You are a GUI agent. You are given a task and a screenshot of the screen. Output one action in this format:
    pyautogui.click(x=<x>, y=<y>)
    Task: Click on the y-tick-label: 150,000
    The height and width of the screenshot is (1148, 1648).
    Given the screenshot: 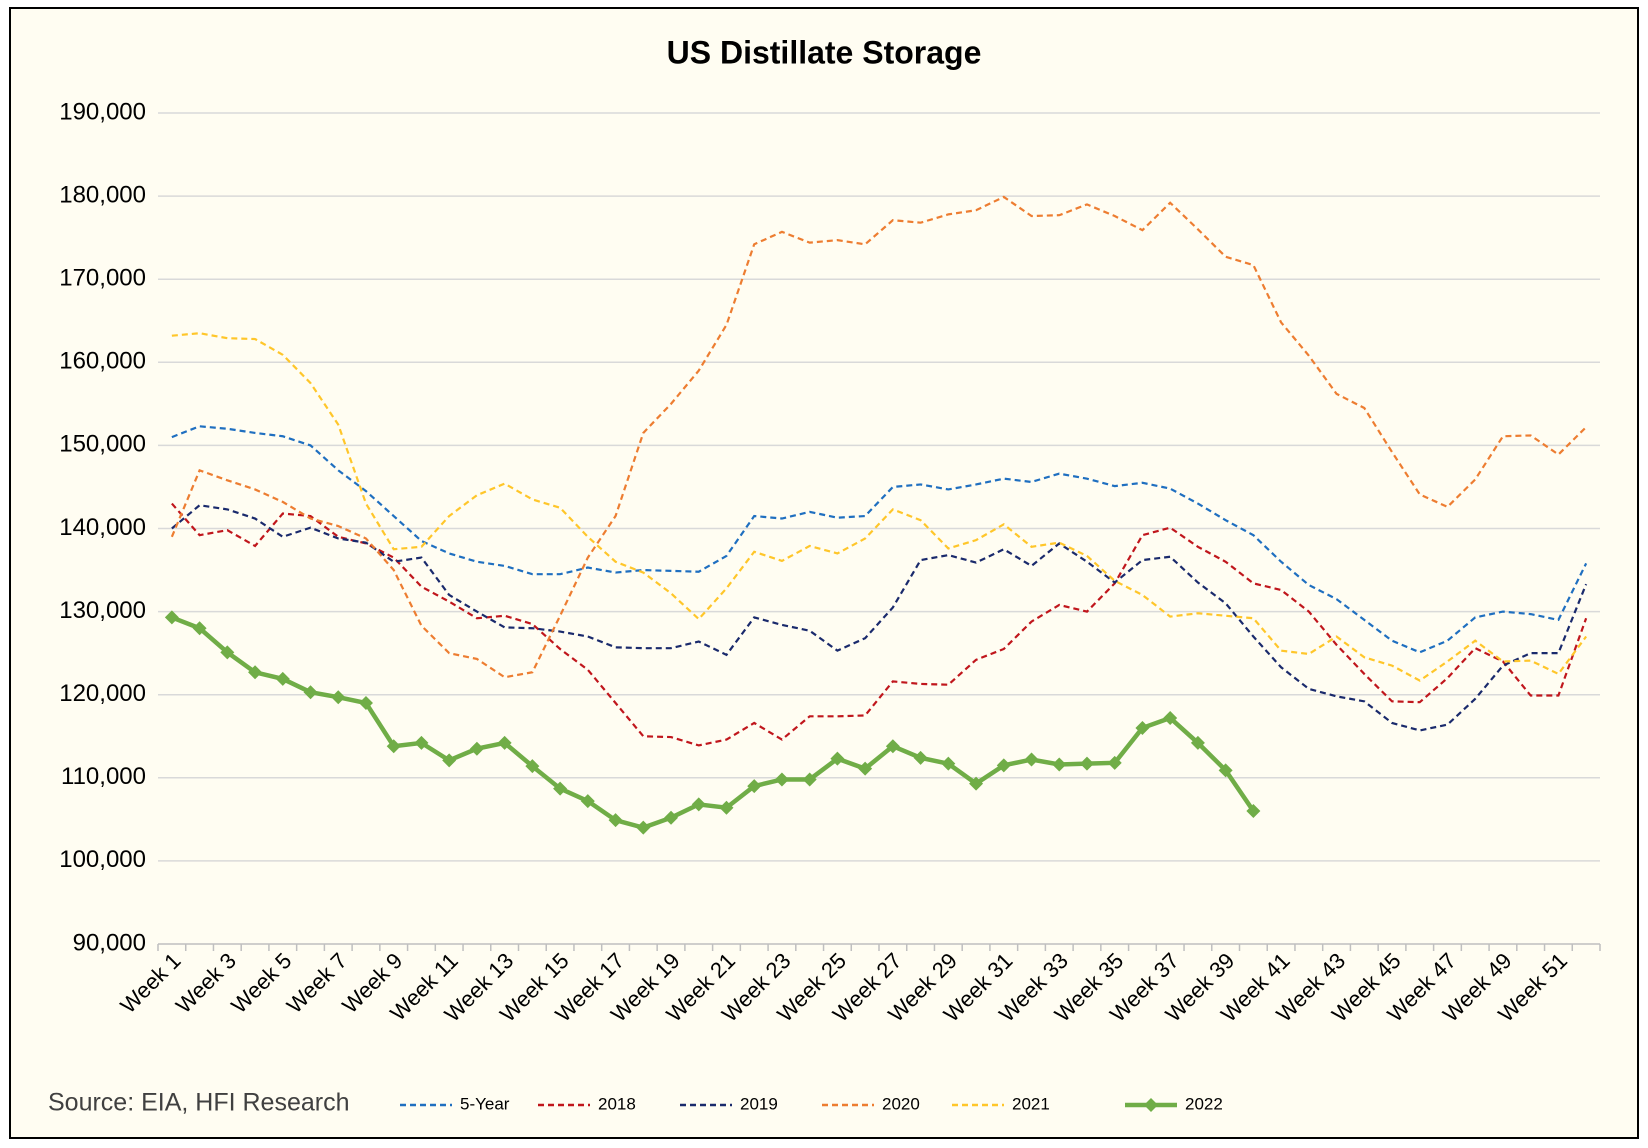 What is the action you would take?
    pyautogui.click(x=102, y=444)
    